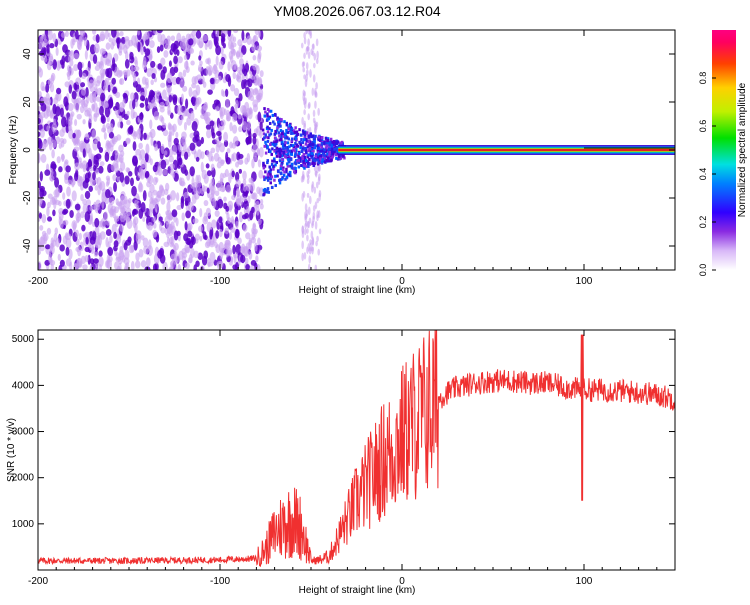 This screenshot has width=750, height=605. Describe the element at coordinates (357, 590) in the screenshot. I see `snr-x-label: Height of straight line (km)` at that location.